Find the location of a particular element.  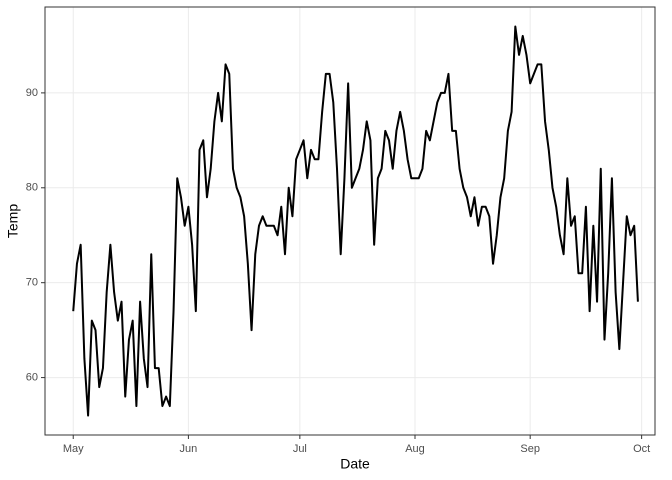

y-tick-label: 60 is located at coordinates (32, 377).